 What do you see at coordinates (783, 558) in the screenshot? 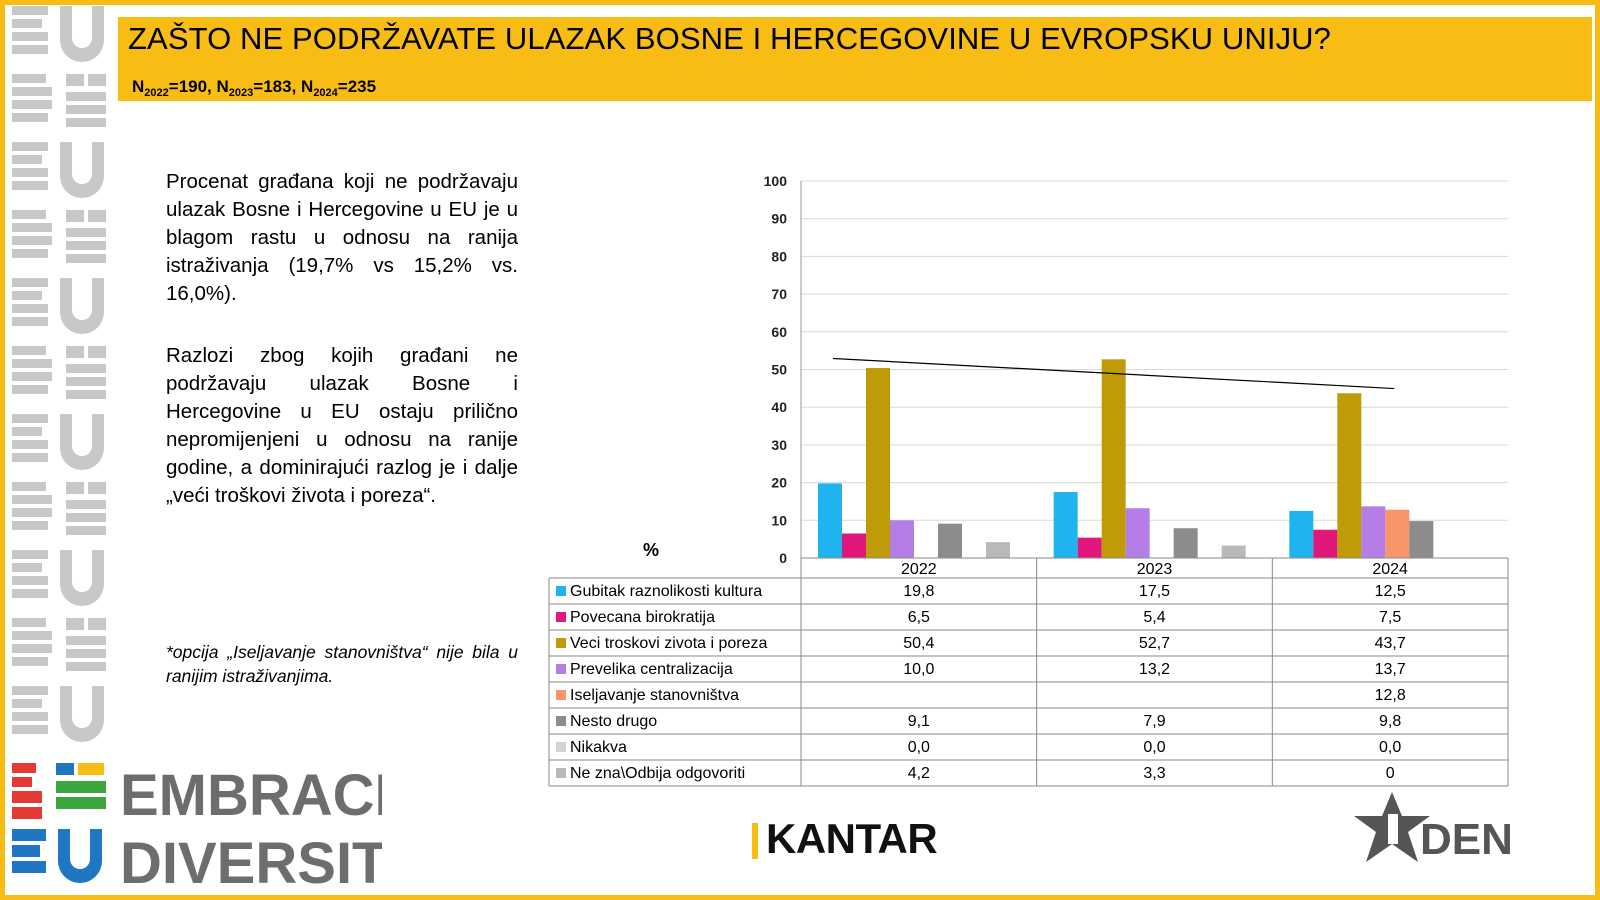
I see `y-tick-label: 0` at bounding box center [783, 558].